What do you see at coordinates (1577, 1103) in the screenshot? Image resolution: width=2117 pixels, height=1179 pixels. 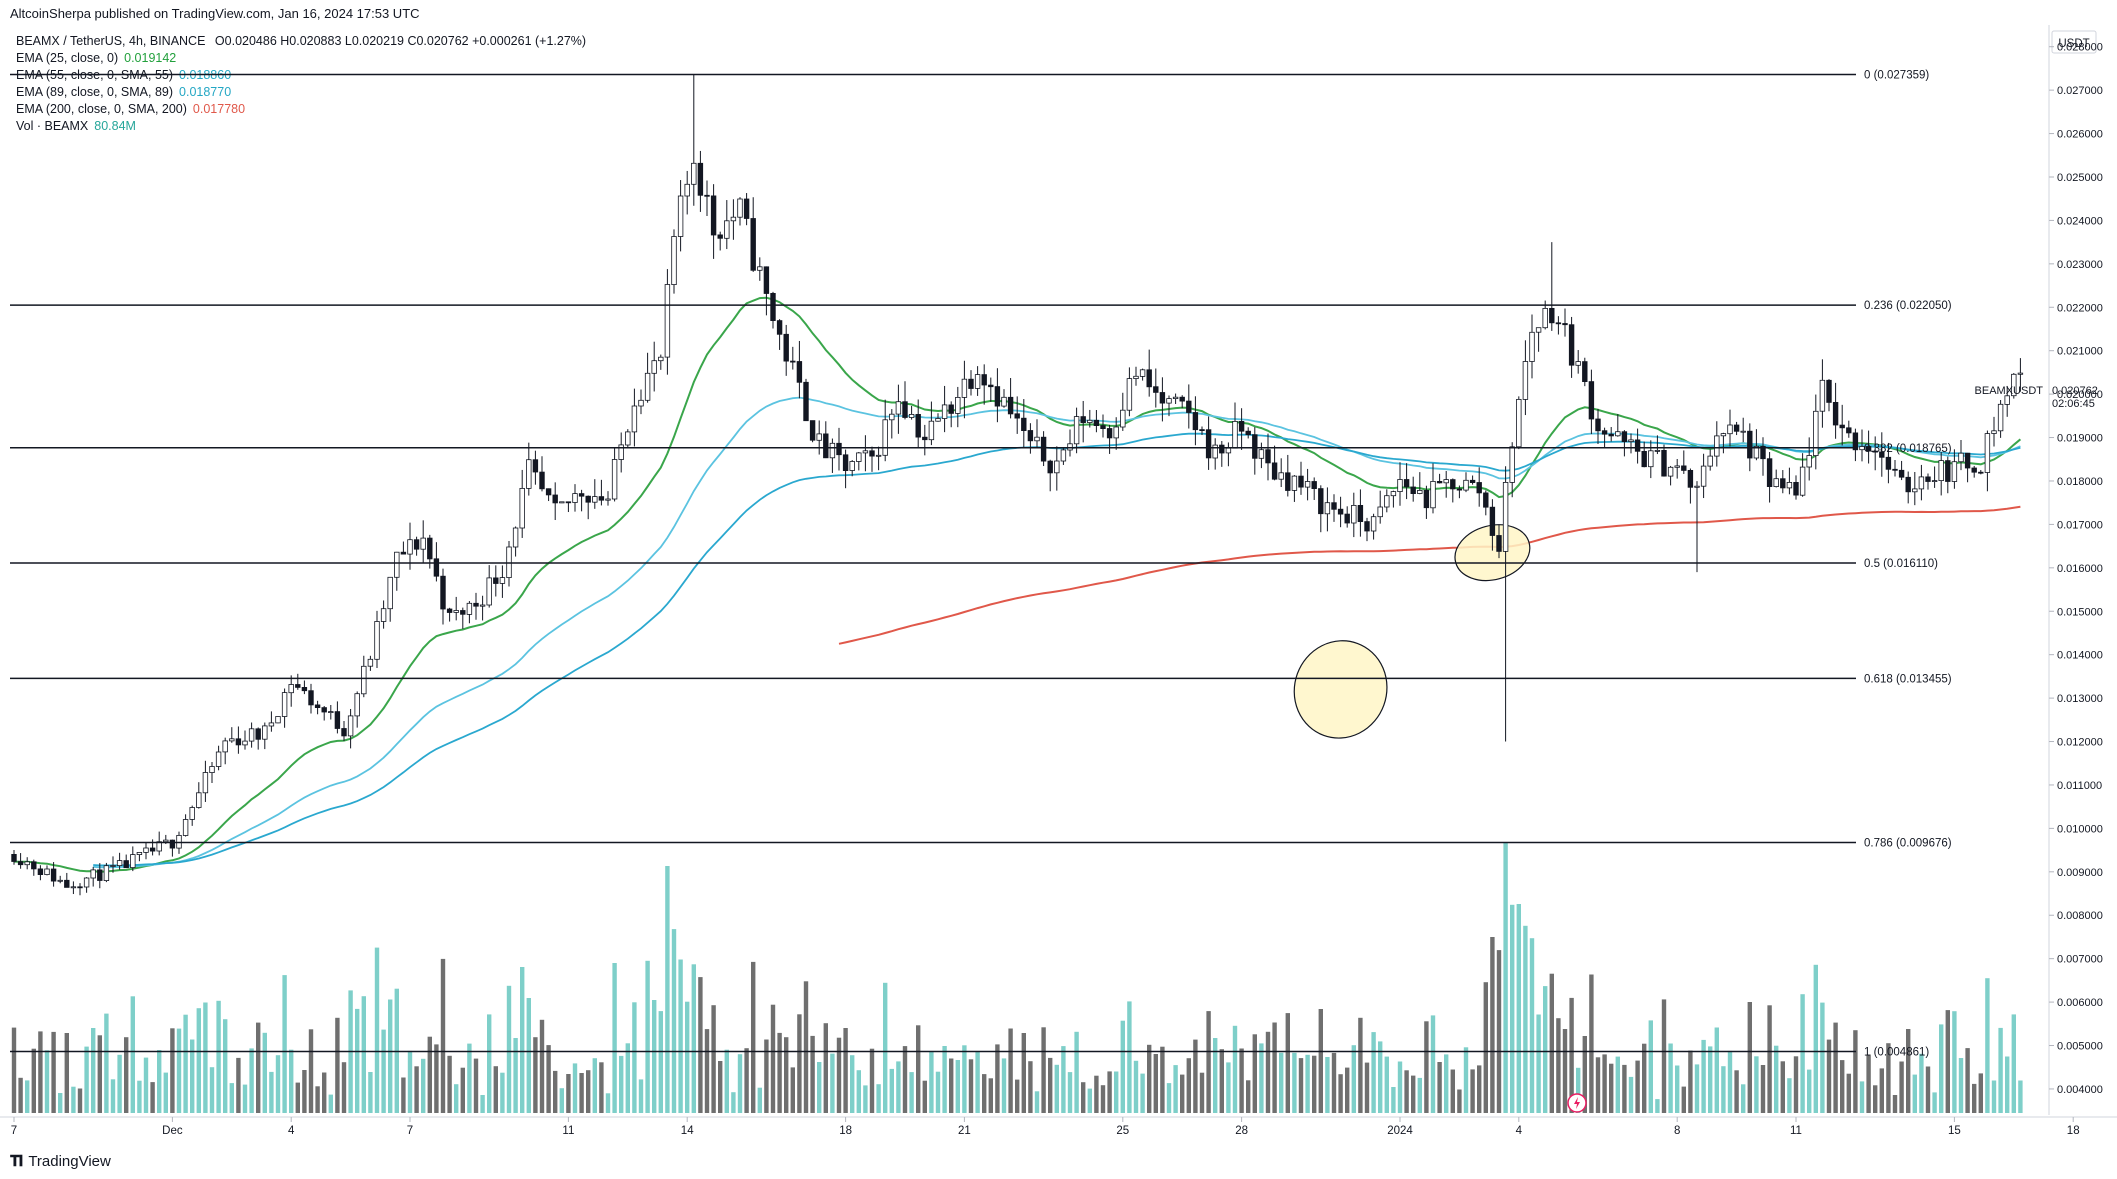 I see `lightning-icon` at bounding box center [1577, 1103].